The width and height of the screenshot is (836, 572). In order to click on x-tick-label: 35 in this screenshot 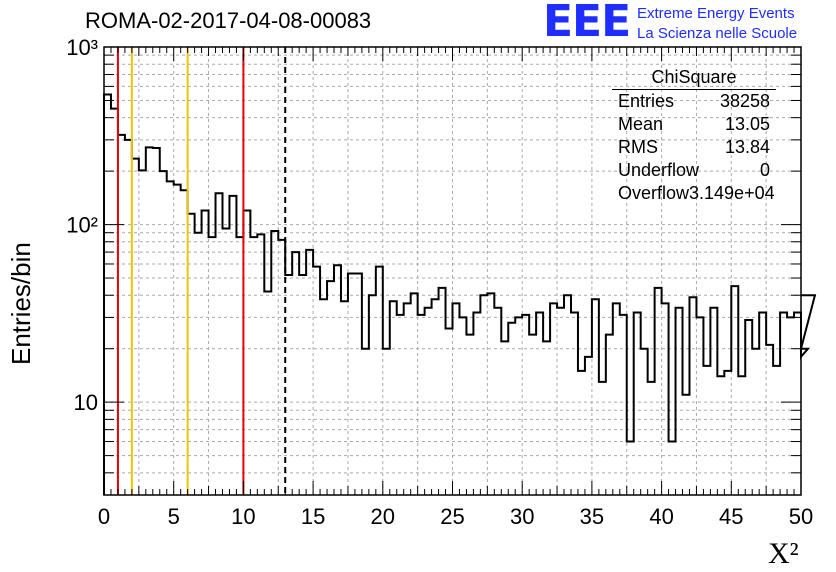, I will do `click(592, 516)`.